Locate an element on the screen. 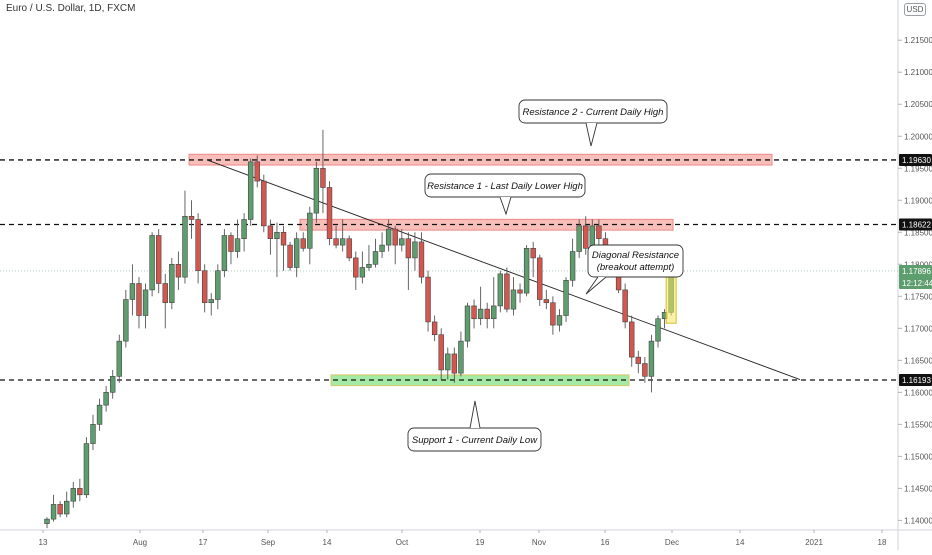 Image resolution: width=932 pixels, height=555 pixels. price-label-current-bg is located at coordinates (915, 276).